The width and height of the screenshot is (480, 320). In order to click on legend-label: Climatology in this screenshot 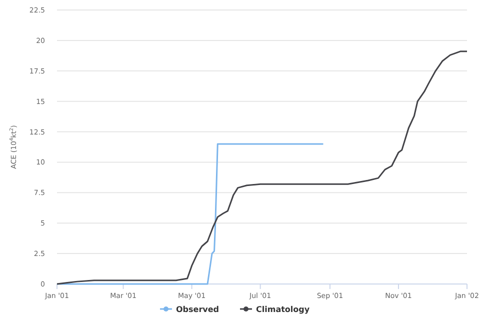, I will do `click(283, 309)`.